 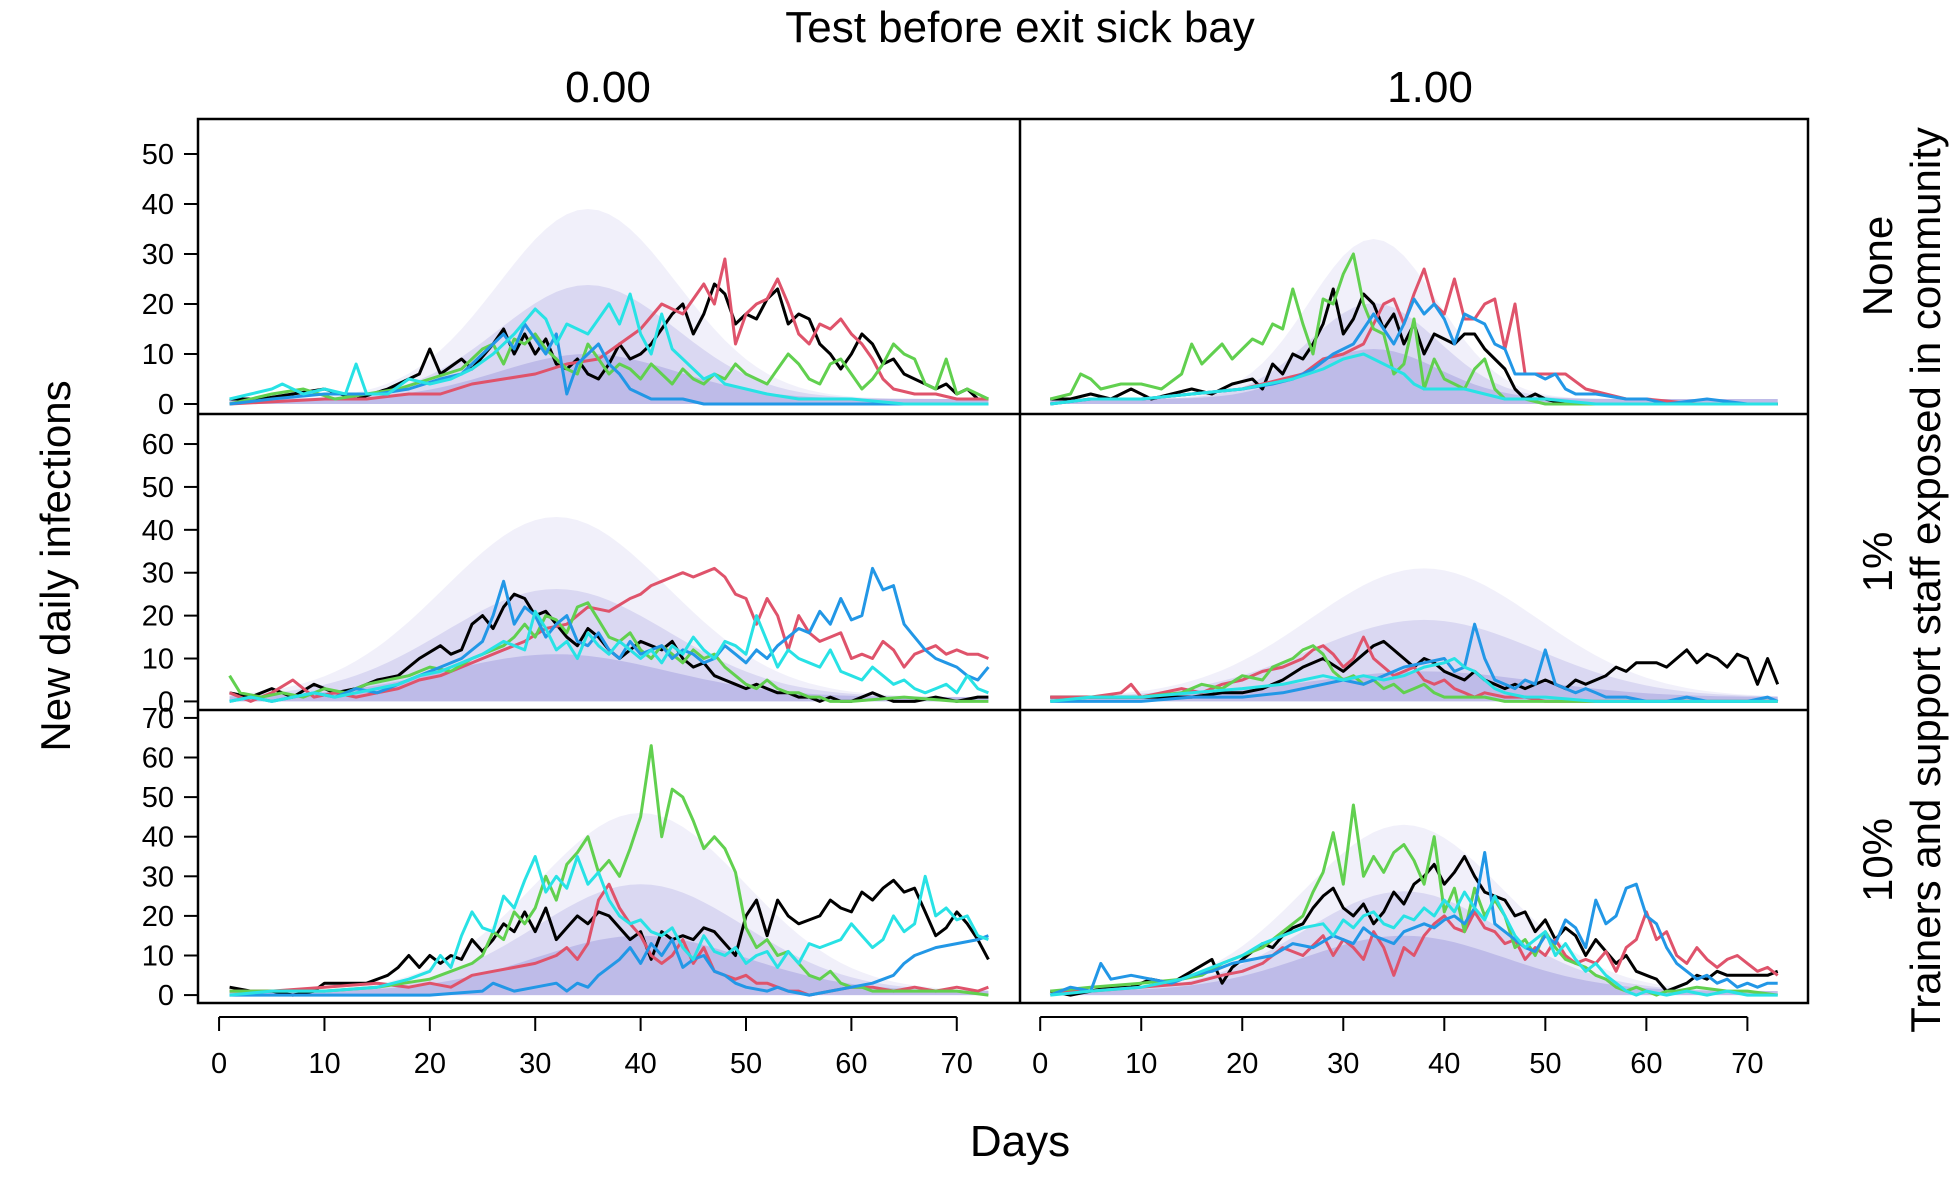 What do you see at coordinates (1430, 87) in the screenshot?
I see `column-label-1: 1.00` at bounding box center [1430, 87].